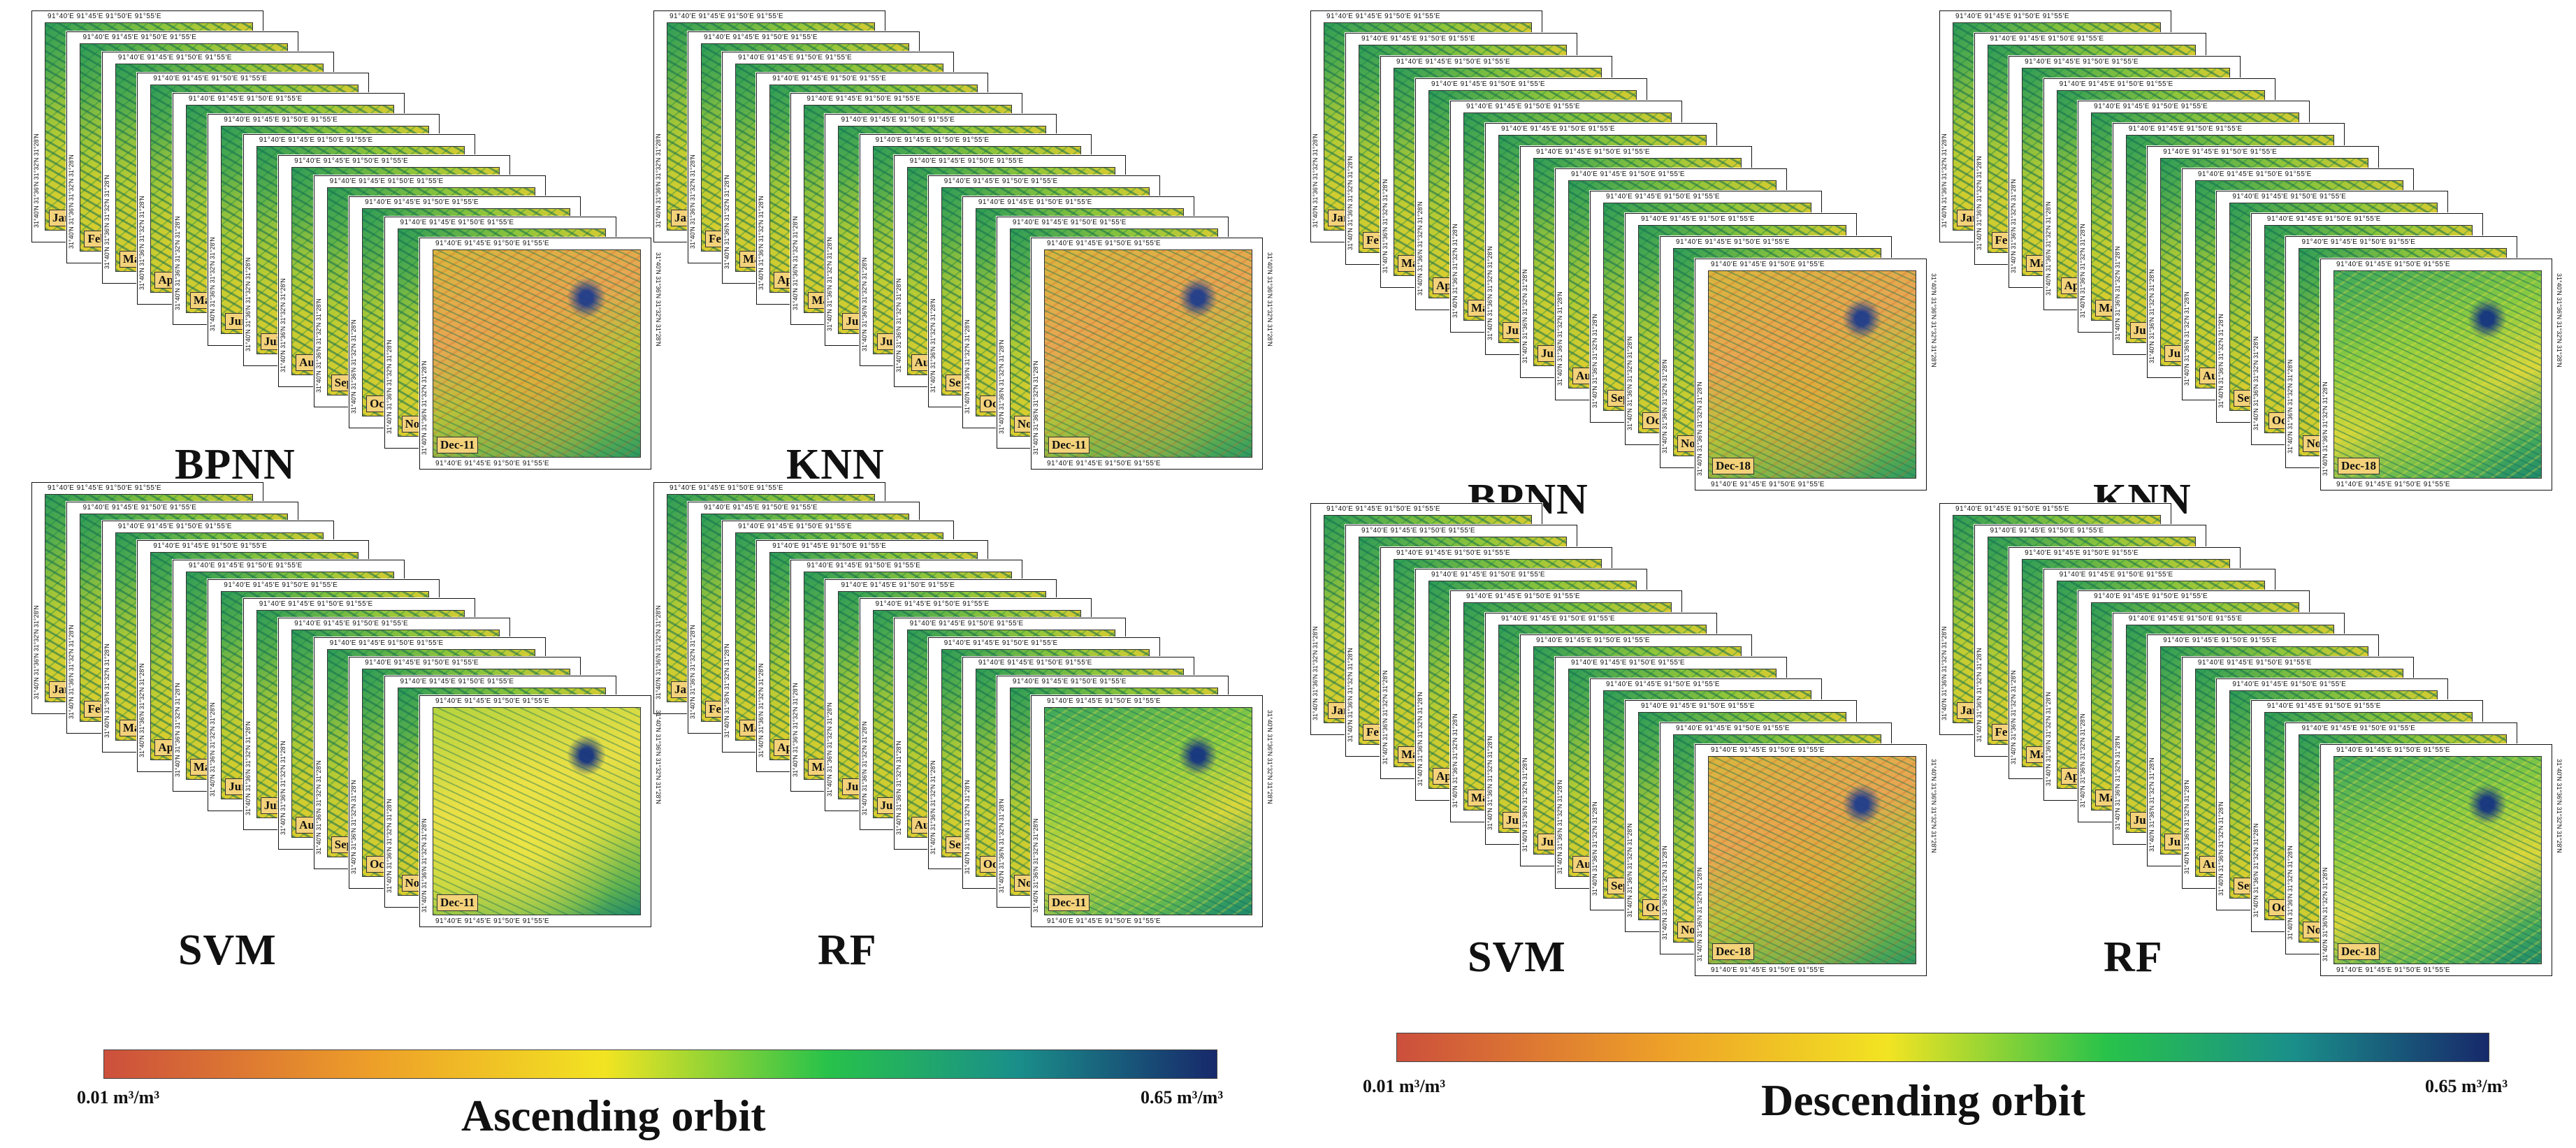 Image resolution: width=2576 pixels, height=1148 pixels. I want to click on colorbar-min-label: 0.01 m³/m³, so click(119, 1097).